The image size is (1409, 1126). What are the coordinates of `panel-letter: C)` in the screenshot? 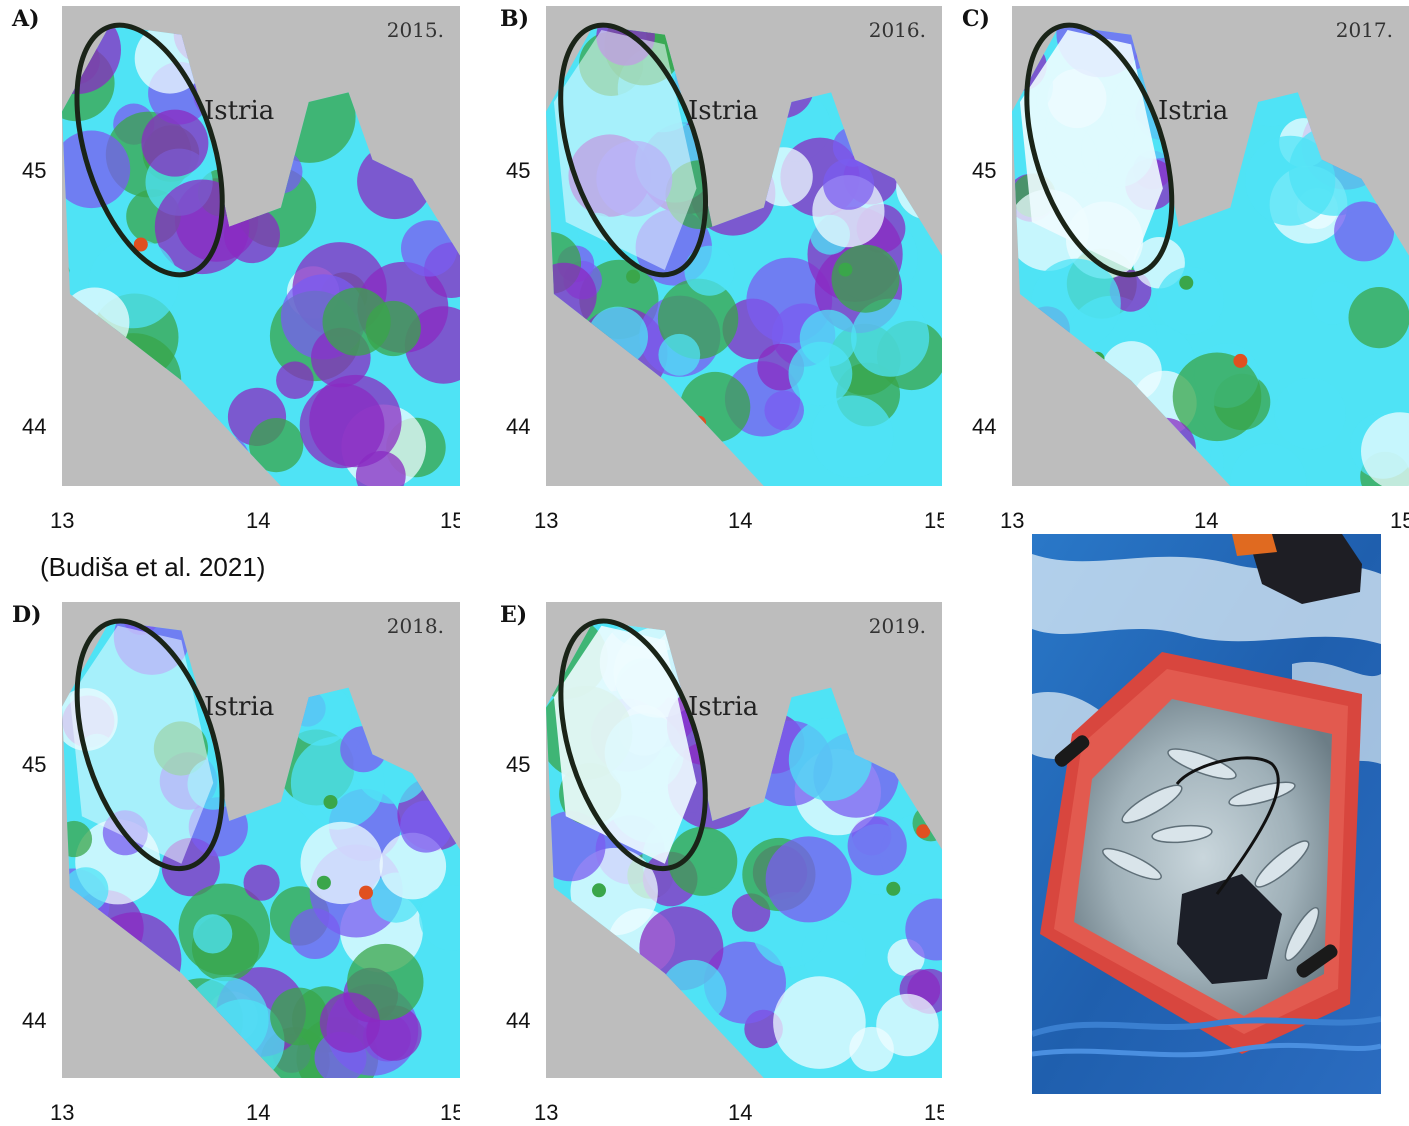 It's located at (976, 19).